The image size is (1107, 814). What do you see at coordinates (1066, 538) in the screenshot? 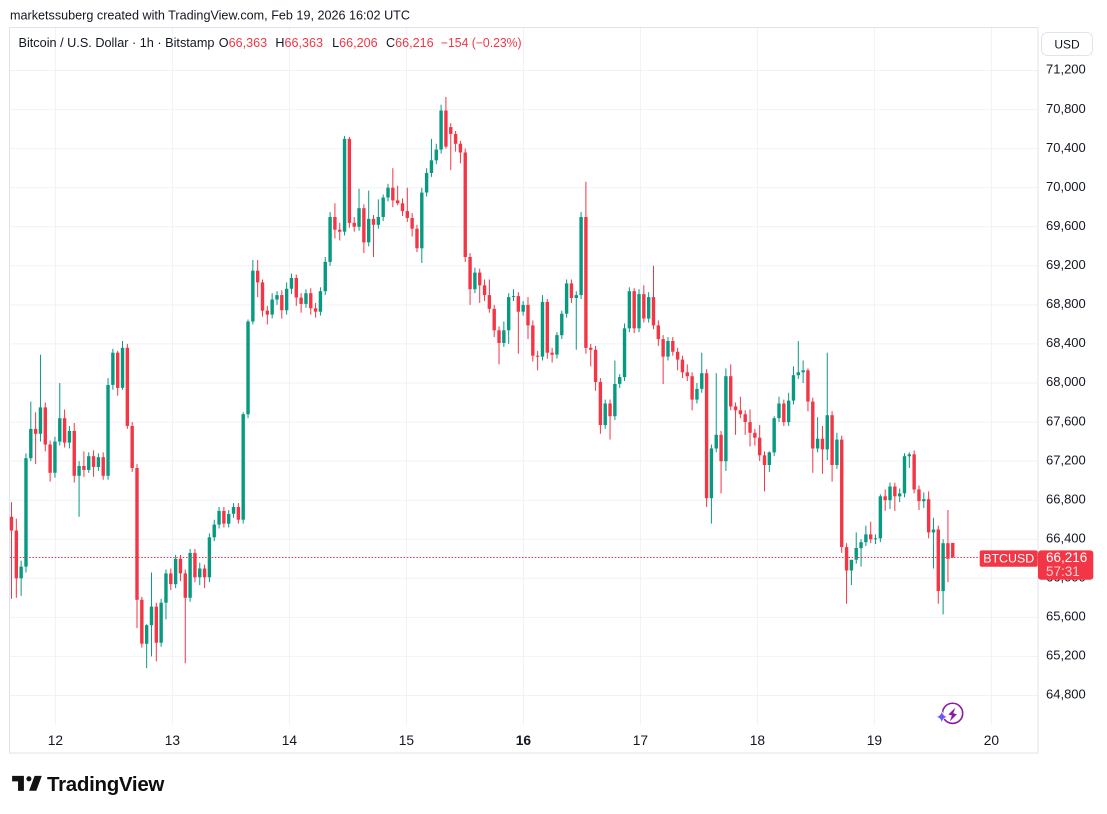
I see `svg-text: 66,400` at bounding box center [1066, 538].